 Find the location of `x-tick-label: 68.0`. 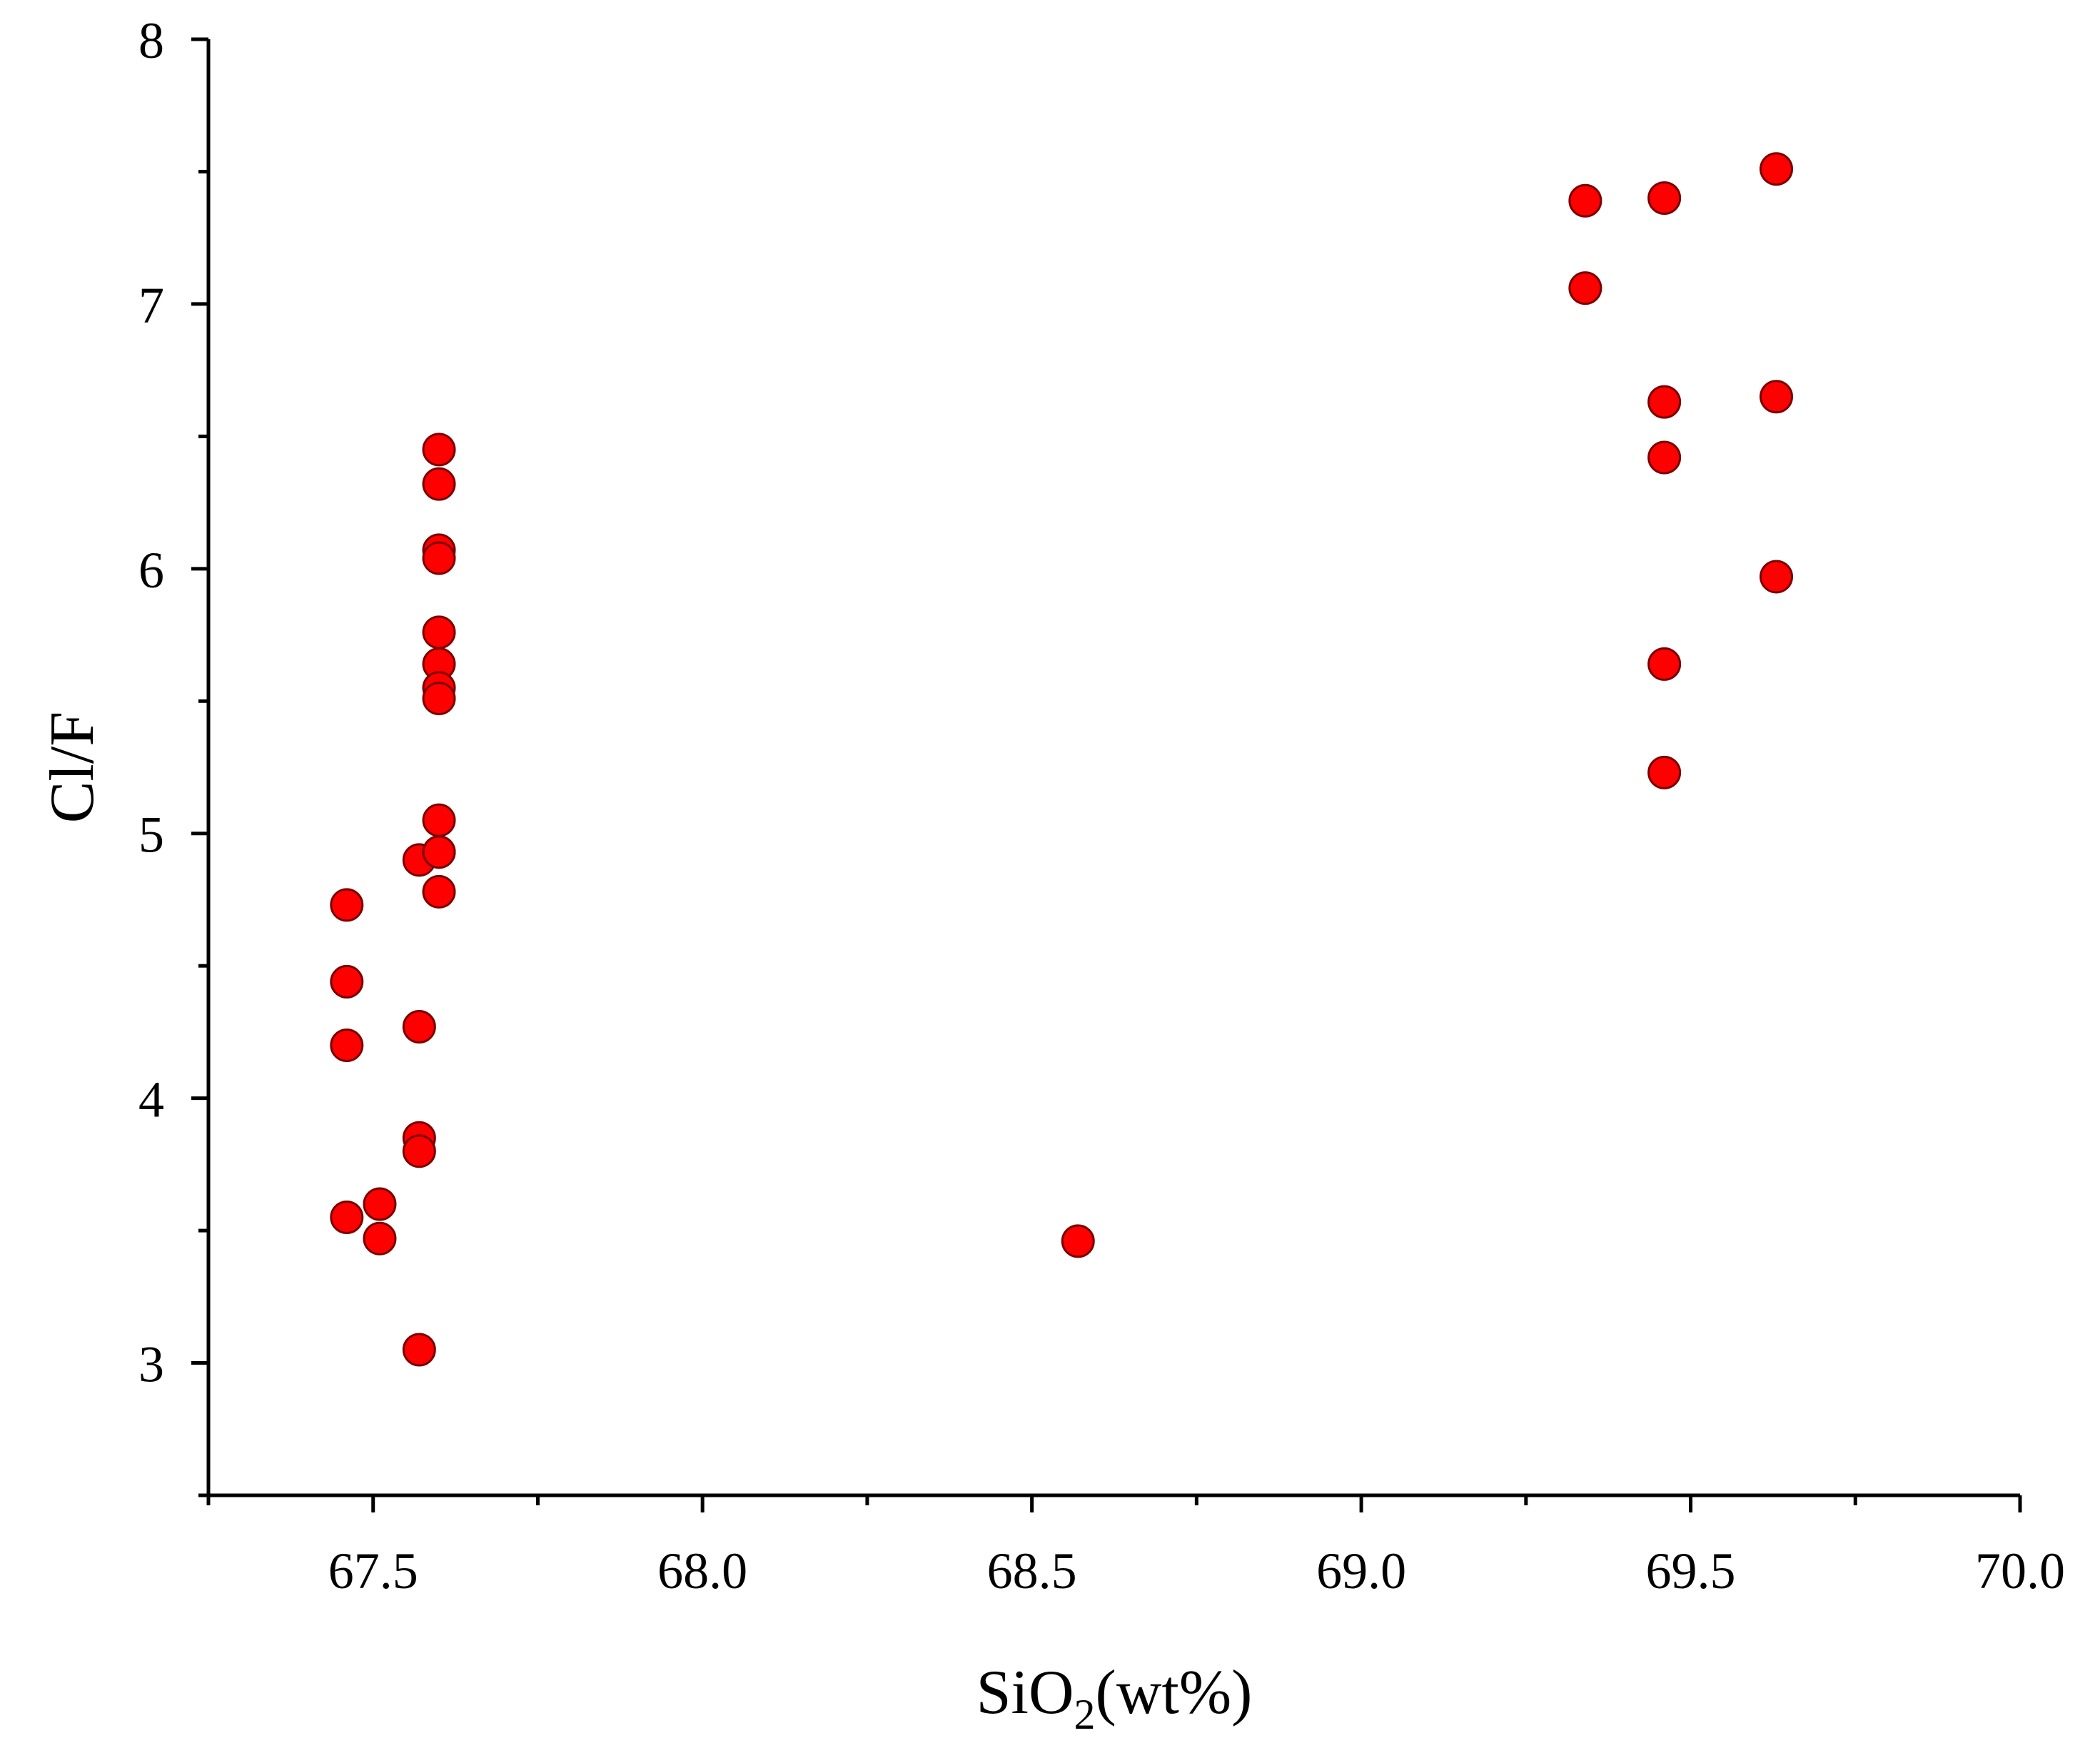

x-tick-label: 68.0 is located at coordinates (702, 1571).